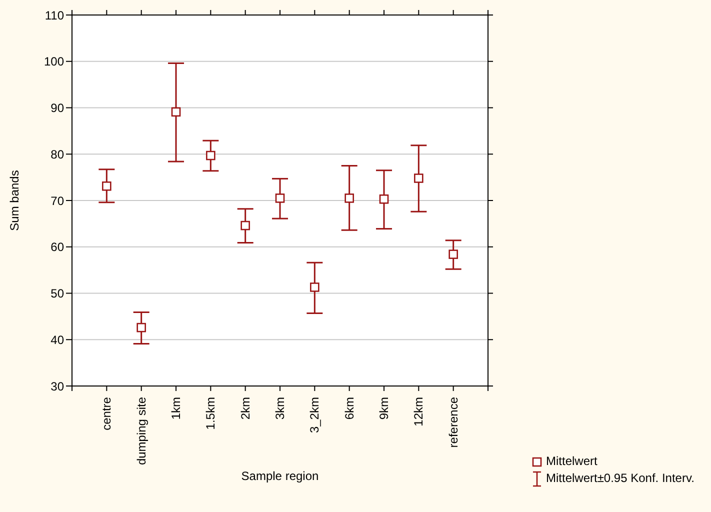 This screenshot has height=512, width=711. I want to click on y-tick-label: 50, so click(57, 293).